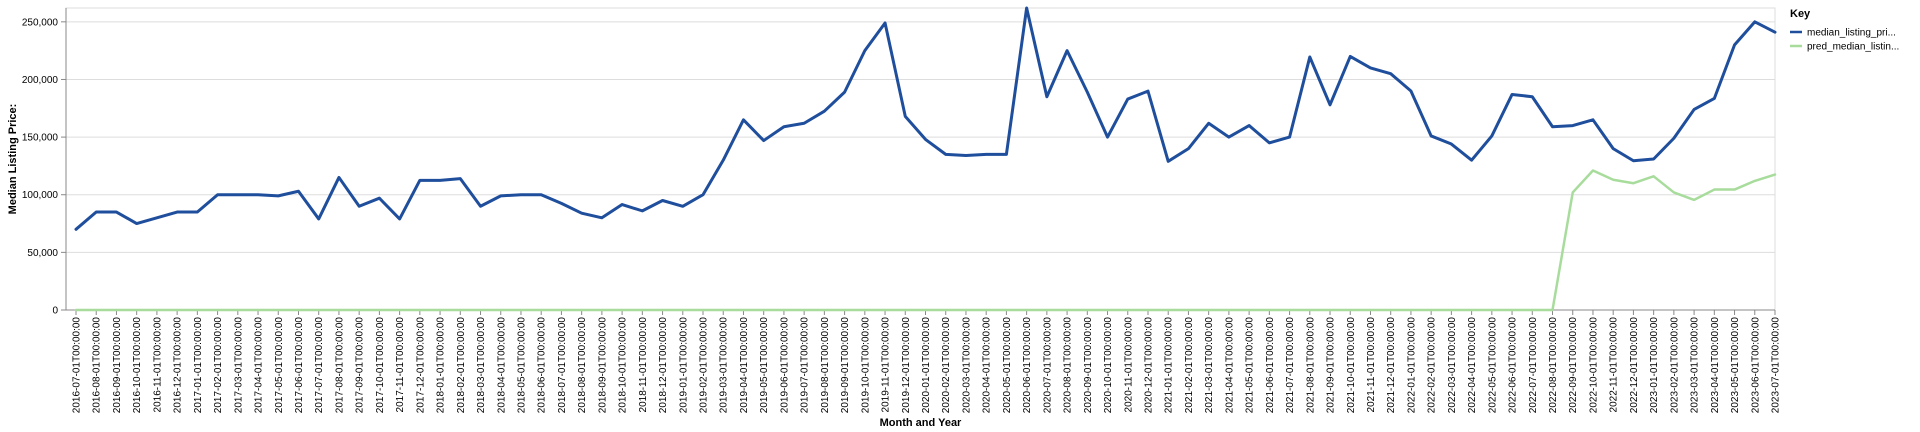 The height and width of the screenshot is (432, 1920). Describe the element at coordinates (1654, 365) in the screenshot. I see `x-tick-label: 2023-01-01T00:00:00` at that location.